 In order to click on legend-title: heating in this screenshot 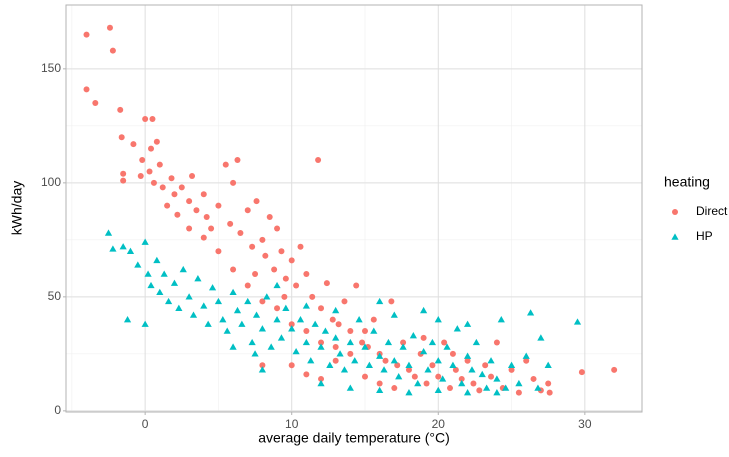, I will do `click(687, 182)`.